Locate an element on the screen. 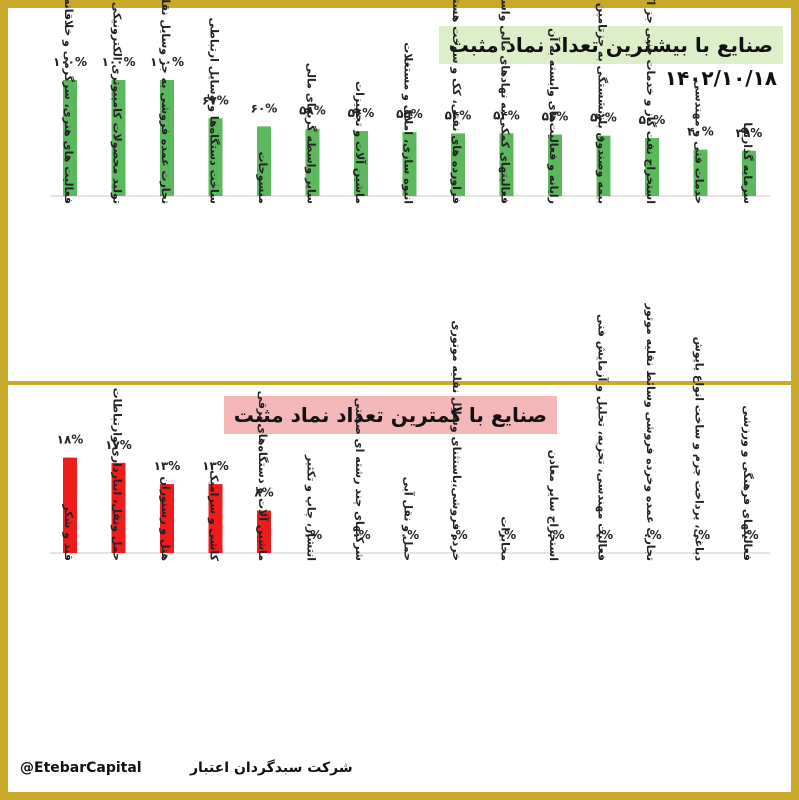 The height and width of the screenshot is (800, 799). bottom-chart-title: صنایع با کمترین تعداد نماد مثبت is located at coordinates (390, 415).